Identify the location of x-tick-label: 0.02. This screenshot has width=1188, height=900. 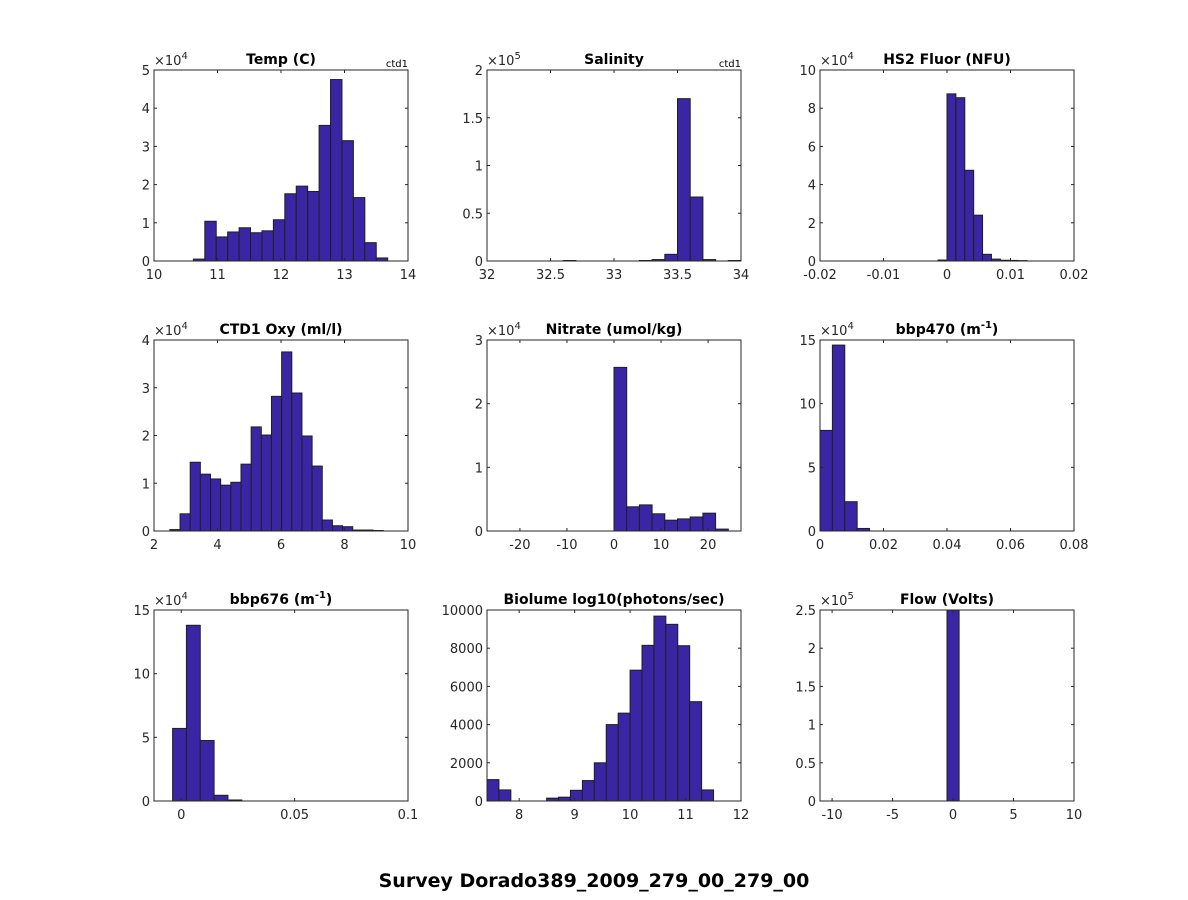
(1074, 275).